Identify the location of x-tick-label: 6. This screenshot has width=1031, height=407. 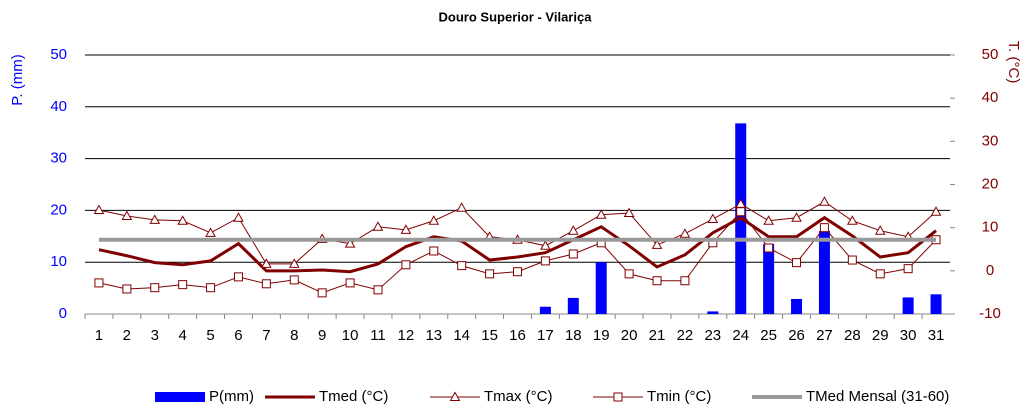
(238, 335).